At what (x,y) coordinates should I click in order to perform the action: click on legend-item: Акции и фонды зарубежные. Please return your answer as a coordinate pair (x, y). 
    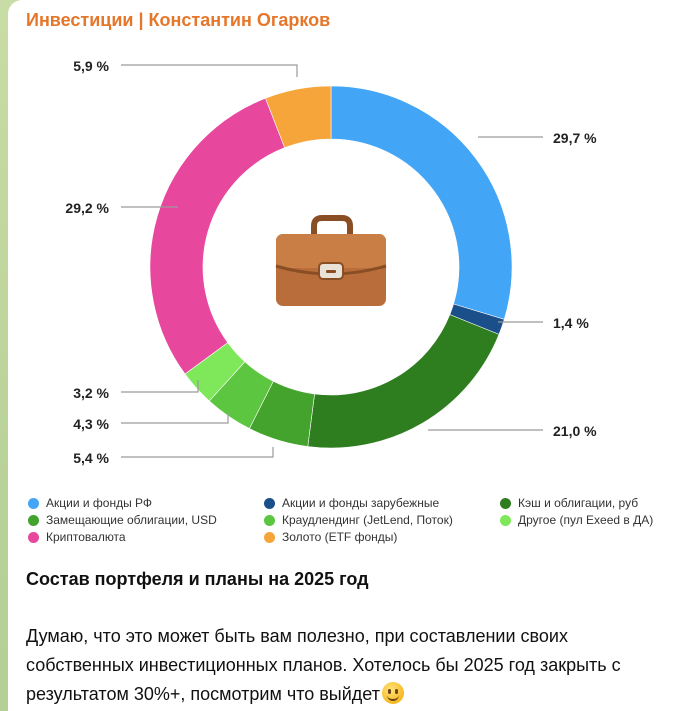
    Looking at the image, I should click on (351, 503).